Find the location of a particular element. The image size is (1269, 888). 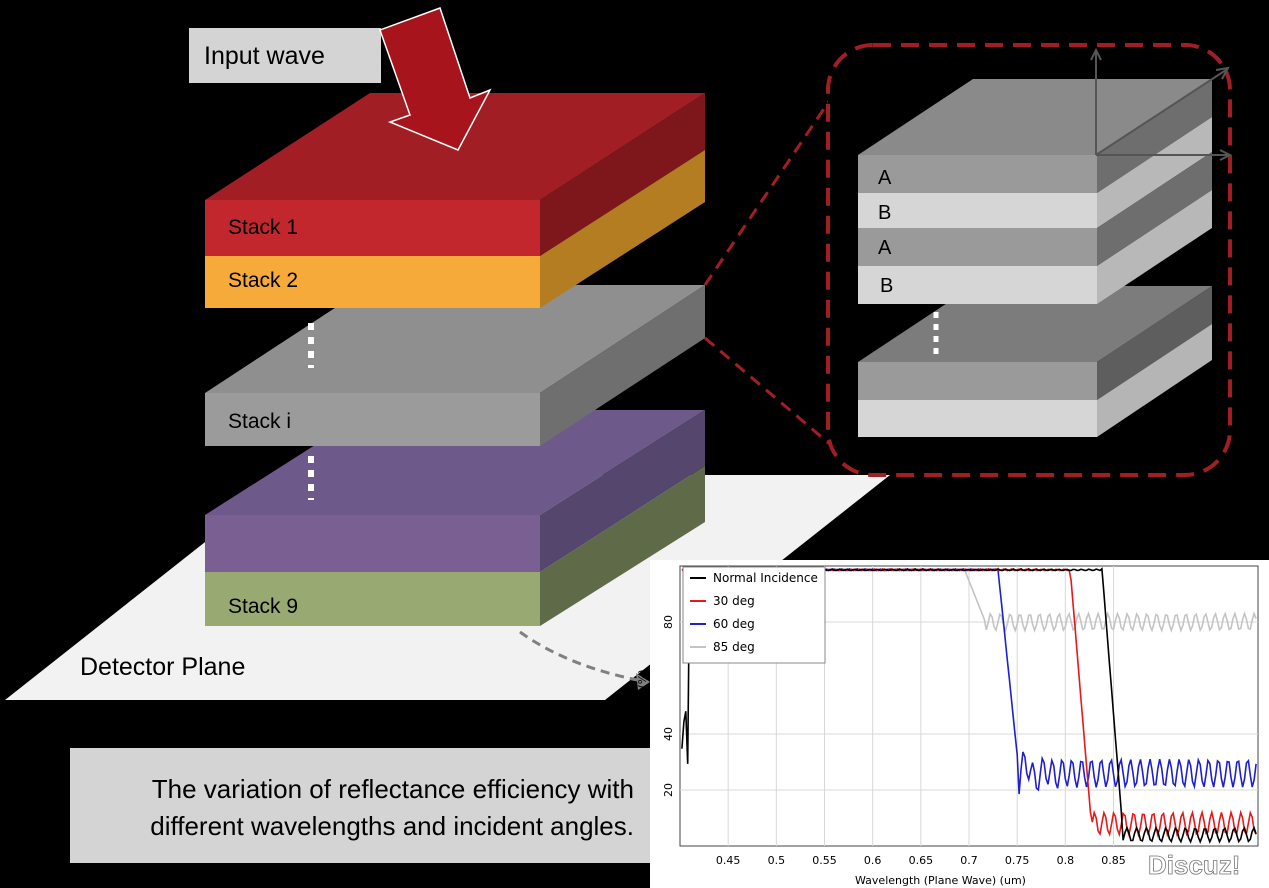

chart-y-axis-label: Efficiency (%) is located at coordinates (642, 707).